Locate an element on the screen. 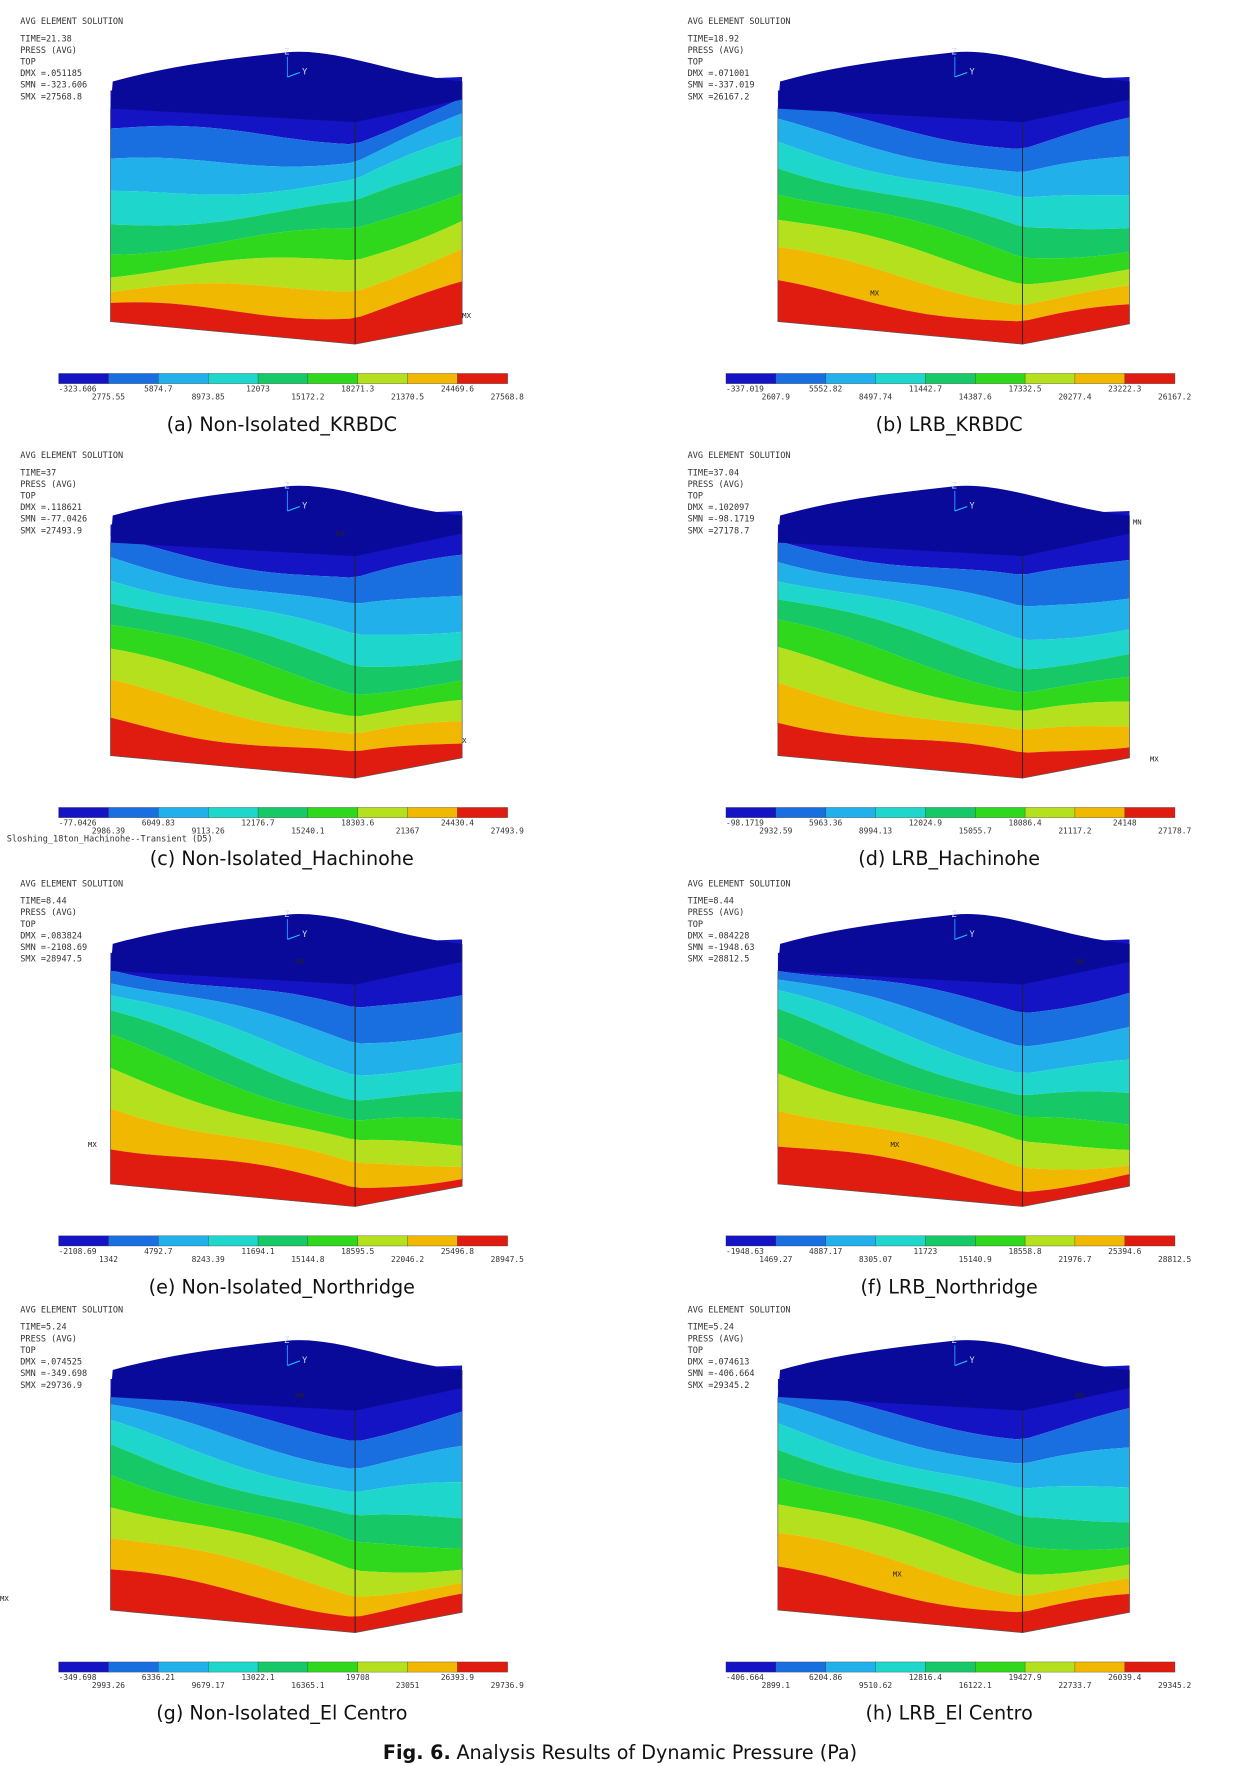 This screenshot has width=1240, height=1766. colorbar-label: 12073 is located at coordinates (258, 389).